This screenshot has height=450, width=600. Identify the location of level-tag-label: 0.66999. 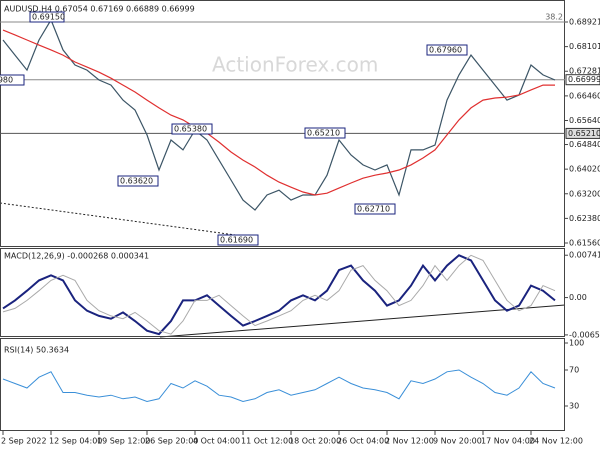
(584, 79).